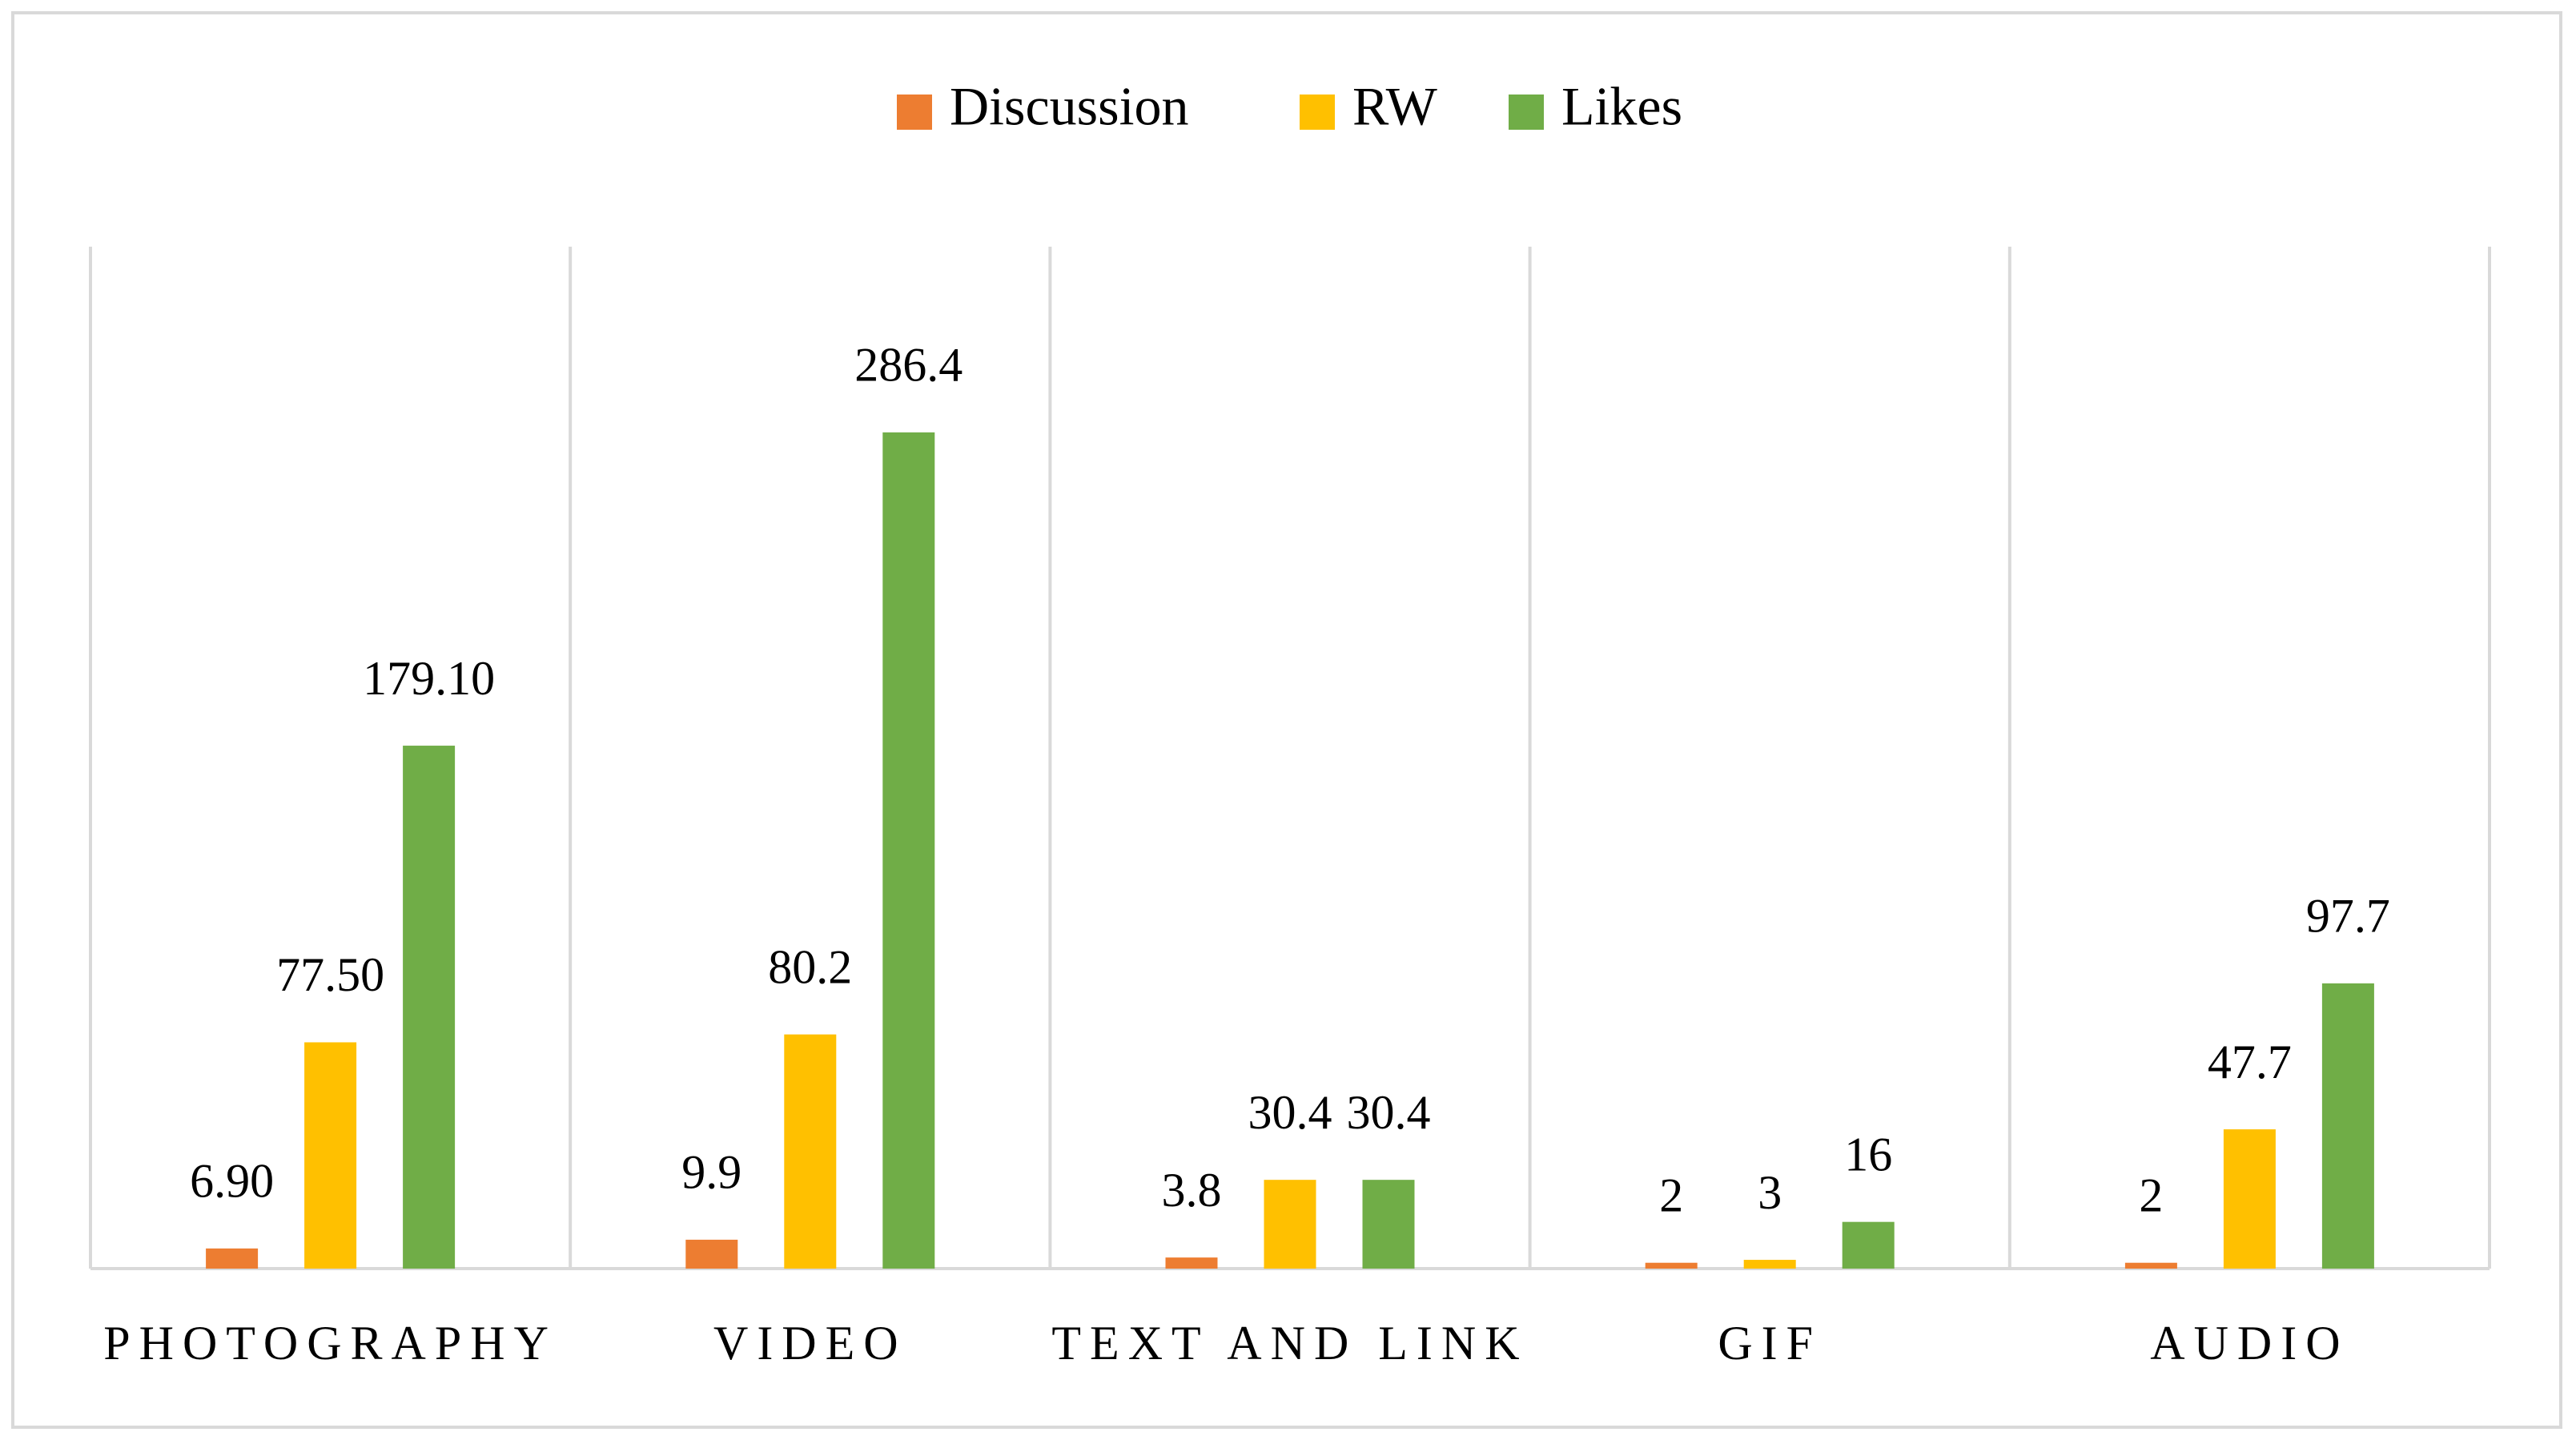 The width and height of the screenshot is (2576, 1440). Describe the element at coordinates (429, 678) in the screenshot. I see `data-label: 179.10` at that location.